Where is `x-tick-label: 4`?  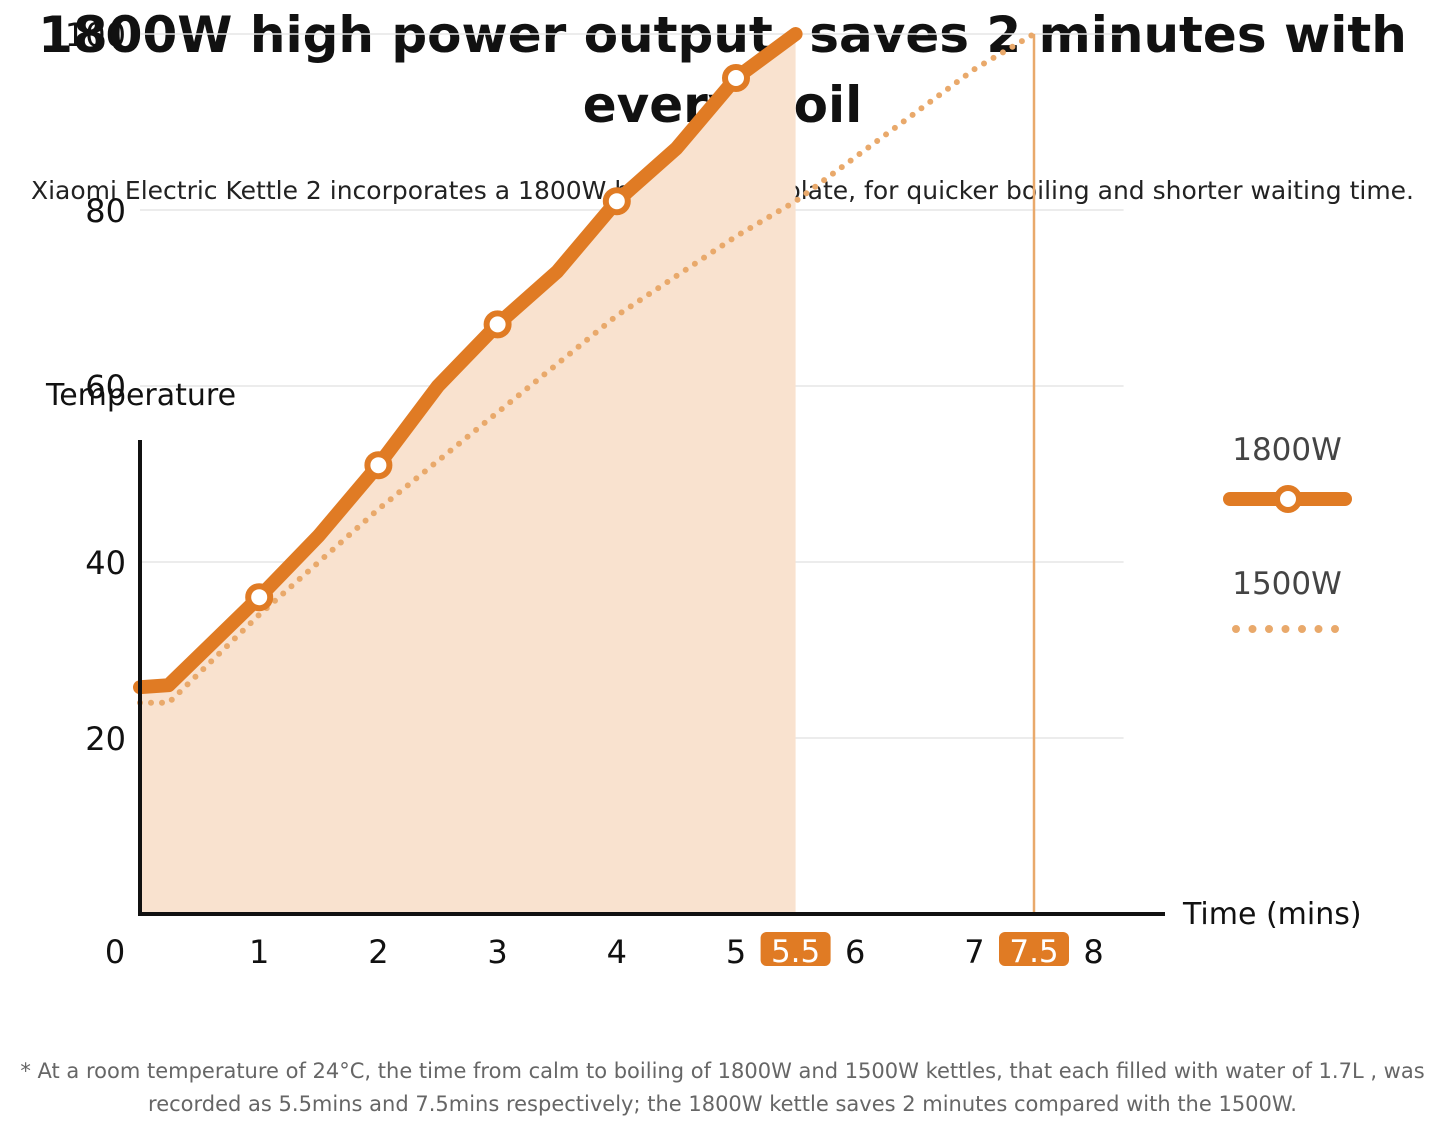
x-tick-label: 4 is located at coordinates (617, 952).